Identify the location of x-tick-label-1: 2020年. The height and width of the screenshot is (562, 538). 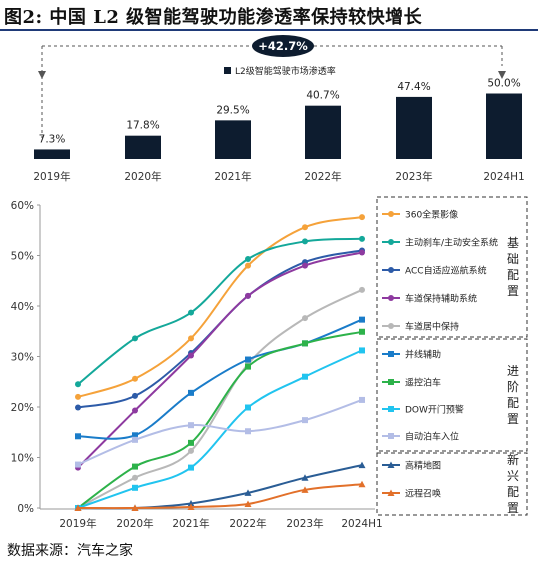
(134, 523).